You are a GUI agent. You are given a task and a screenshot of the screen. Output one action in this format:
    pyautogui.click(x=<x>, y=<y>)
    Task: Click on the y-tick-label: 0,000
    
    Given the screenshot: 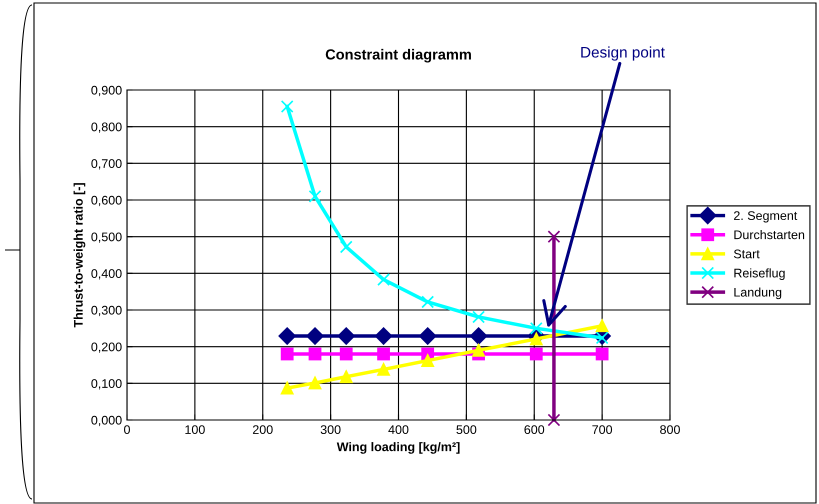 What is the action you would take?
    pyautogui.click(x=106, y=421)
    